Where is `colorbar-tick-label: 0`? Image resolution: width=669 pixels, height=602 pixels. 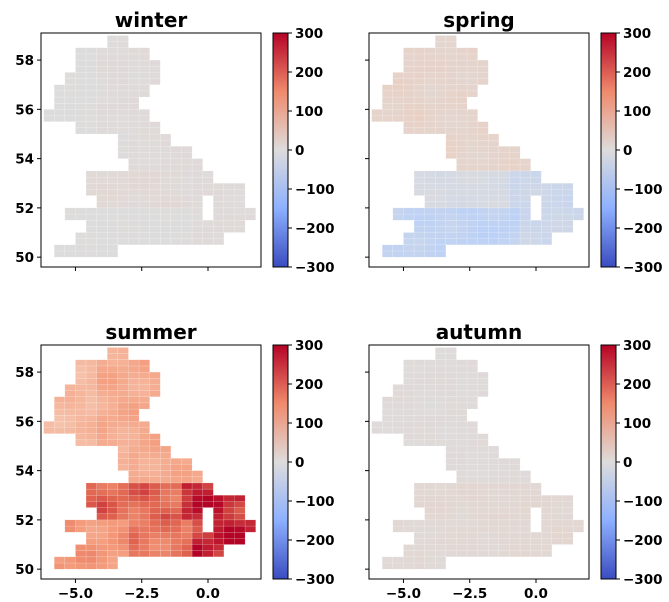
colorbar-tick-label: 0 is located at coordinates (299, 151).